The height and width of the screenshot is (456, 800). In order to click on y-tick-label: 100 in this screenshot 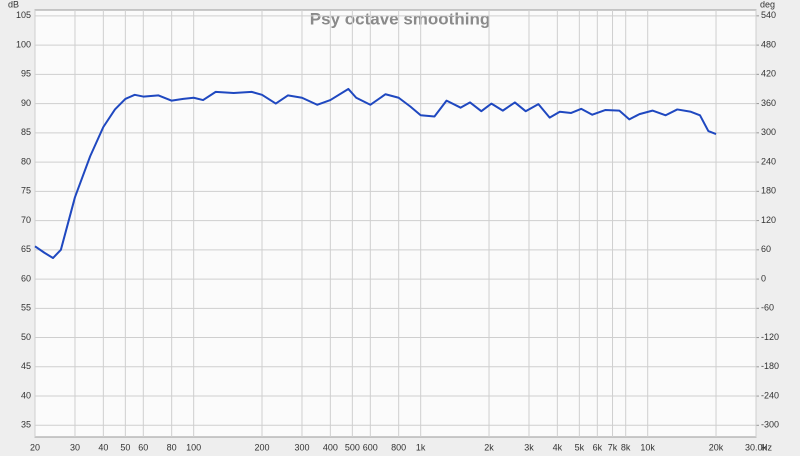, I will do `click(23, 44)`.